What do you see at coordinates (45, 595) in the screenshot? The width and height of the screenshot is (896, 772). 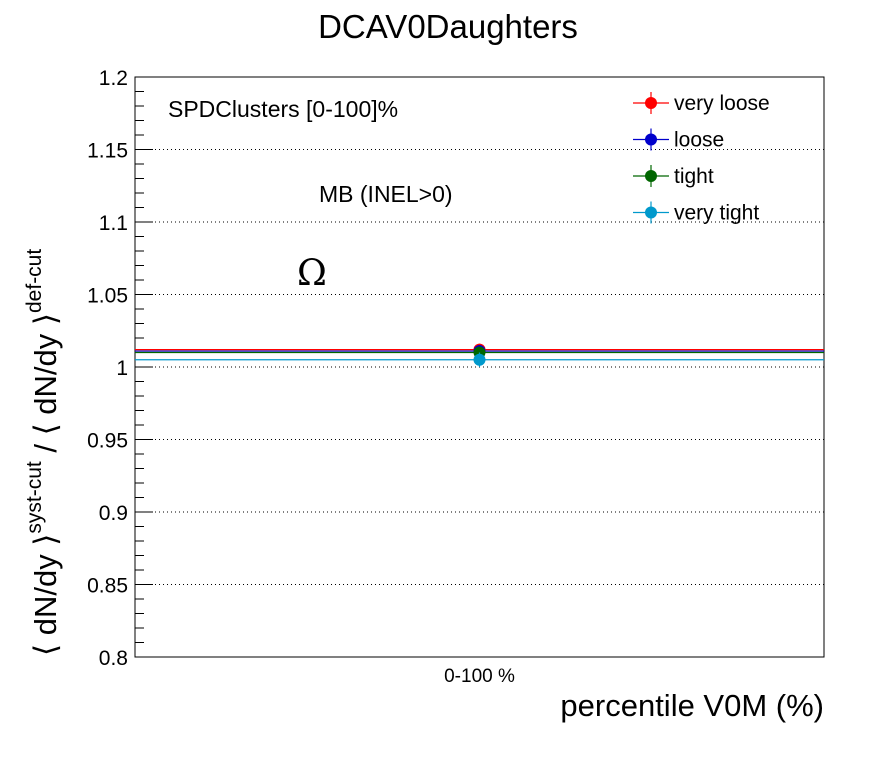 I see `y-axis-label-main: ⟨ dN/dy ⟩` at bounding box center [45, 595].